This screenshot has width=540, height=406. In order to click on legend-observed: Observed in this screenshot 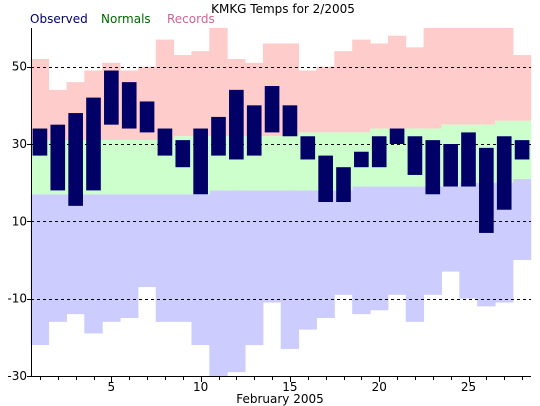, I will do `click(59, 19)`.